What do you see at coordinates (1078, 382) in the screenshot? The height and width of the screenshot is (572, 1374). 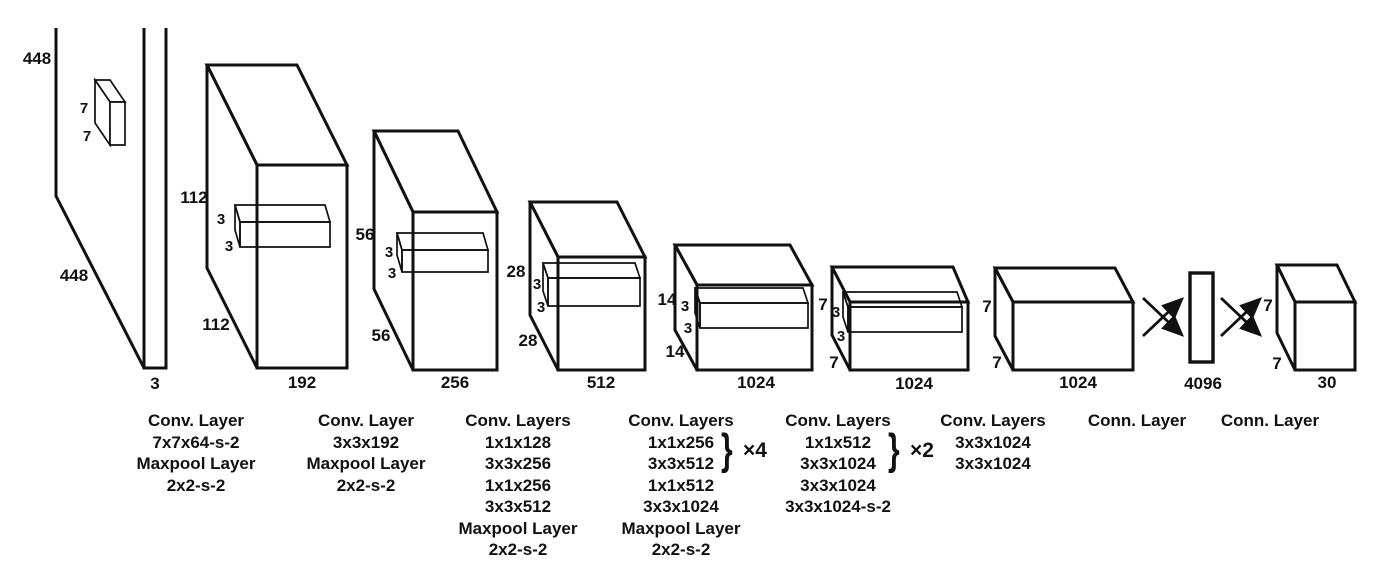 I see `volume-6-channels-label: 1024` at bounding box center [1078, 382].